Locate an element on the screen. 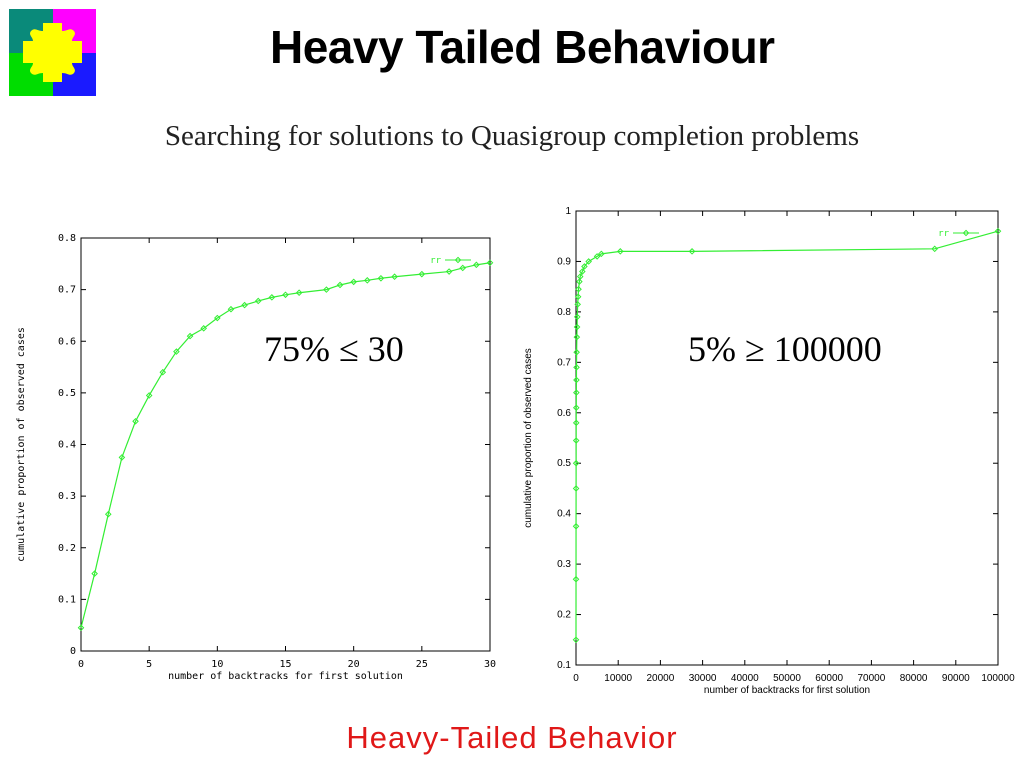 This screenshot has width=1024, height=768. x-tick-label: 20000 is located at coordinates (660, 678).